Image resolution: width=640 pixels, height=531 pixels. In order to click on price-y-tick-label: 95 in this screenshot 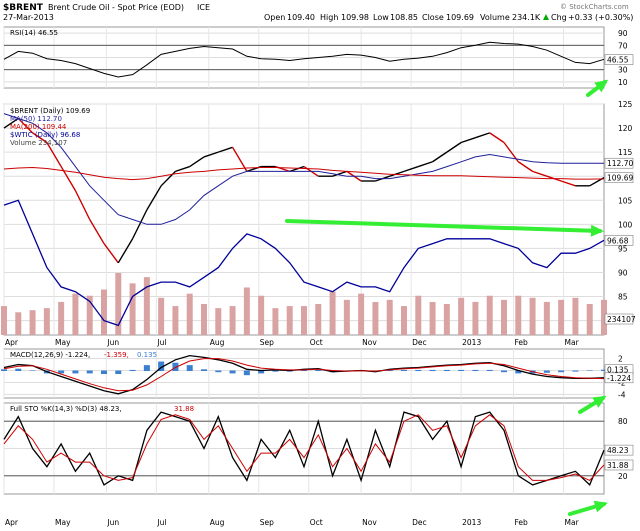, I will do `click(623, 248)`.